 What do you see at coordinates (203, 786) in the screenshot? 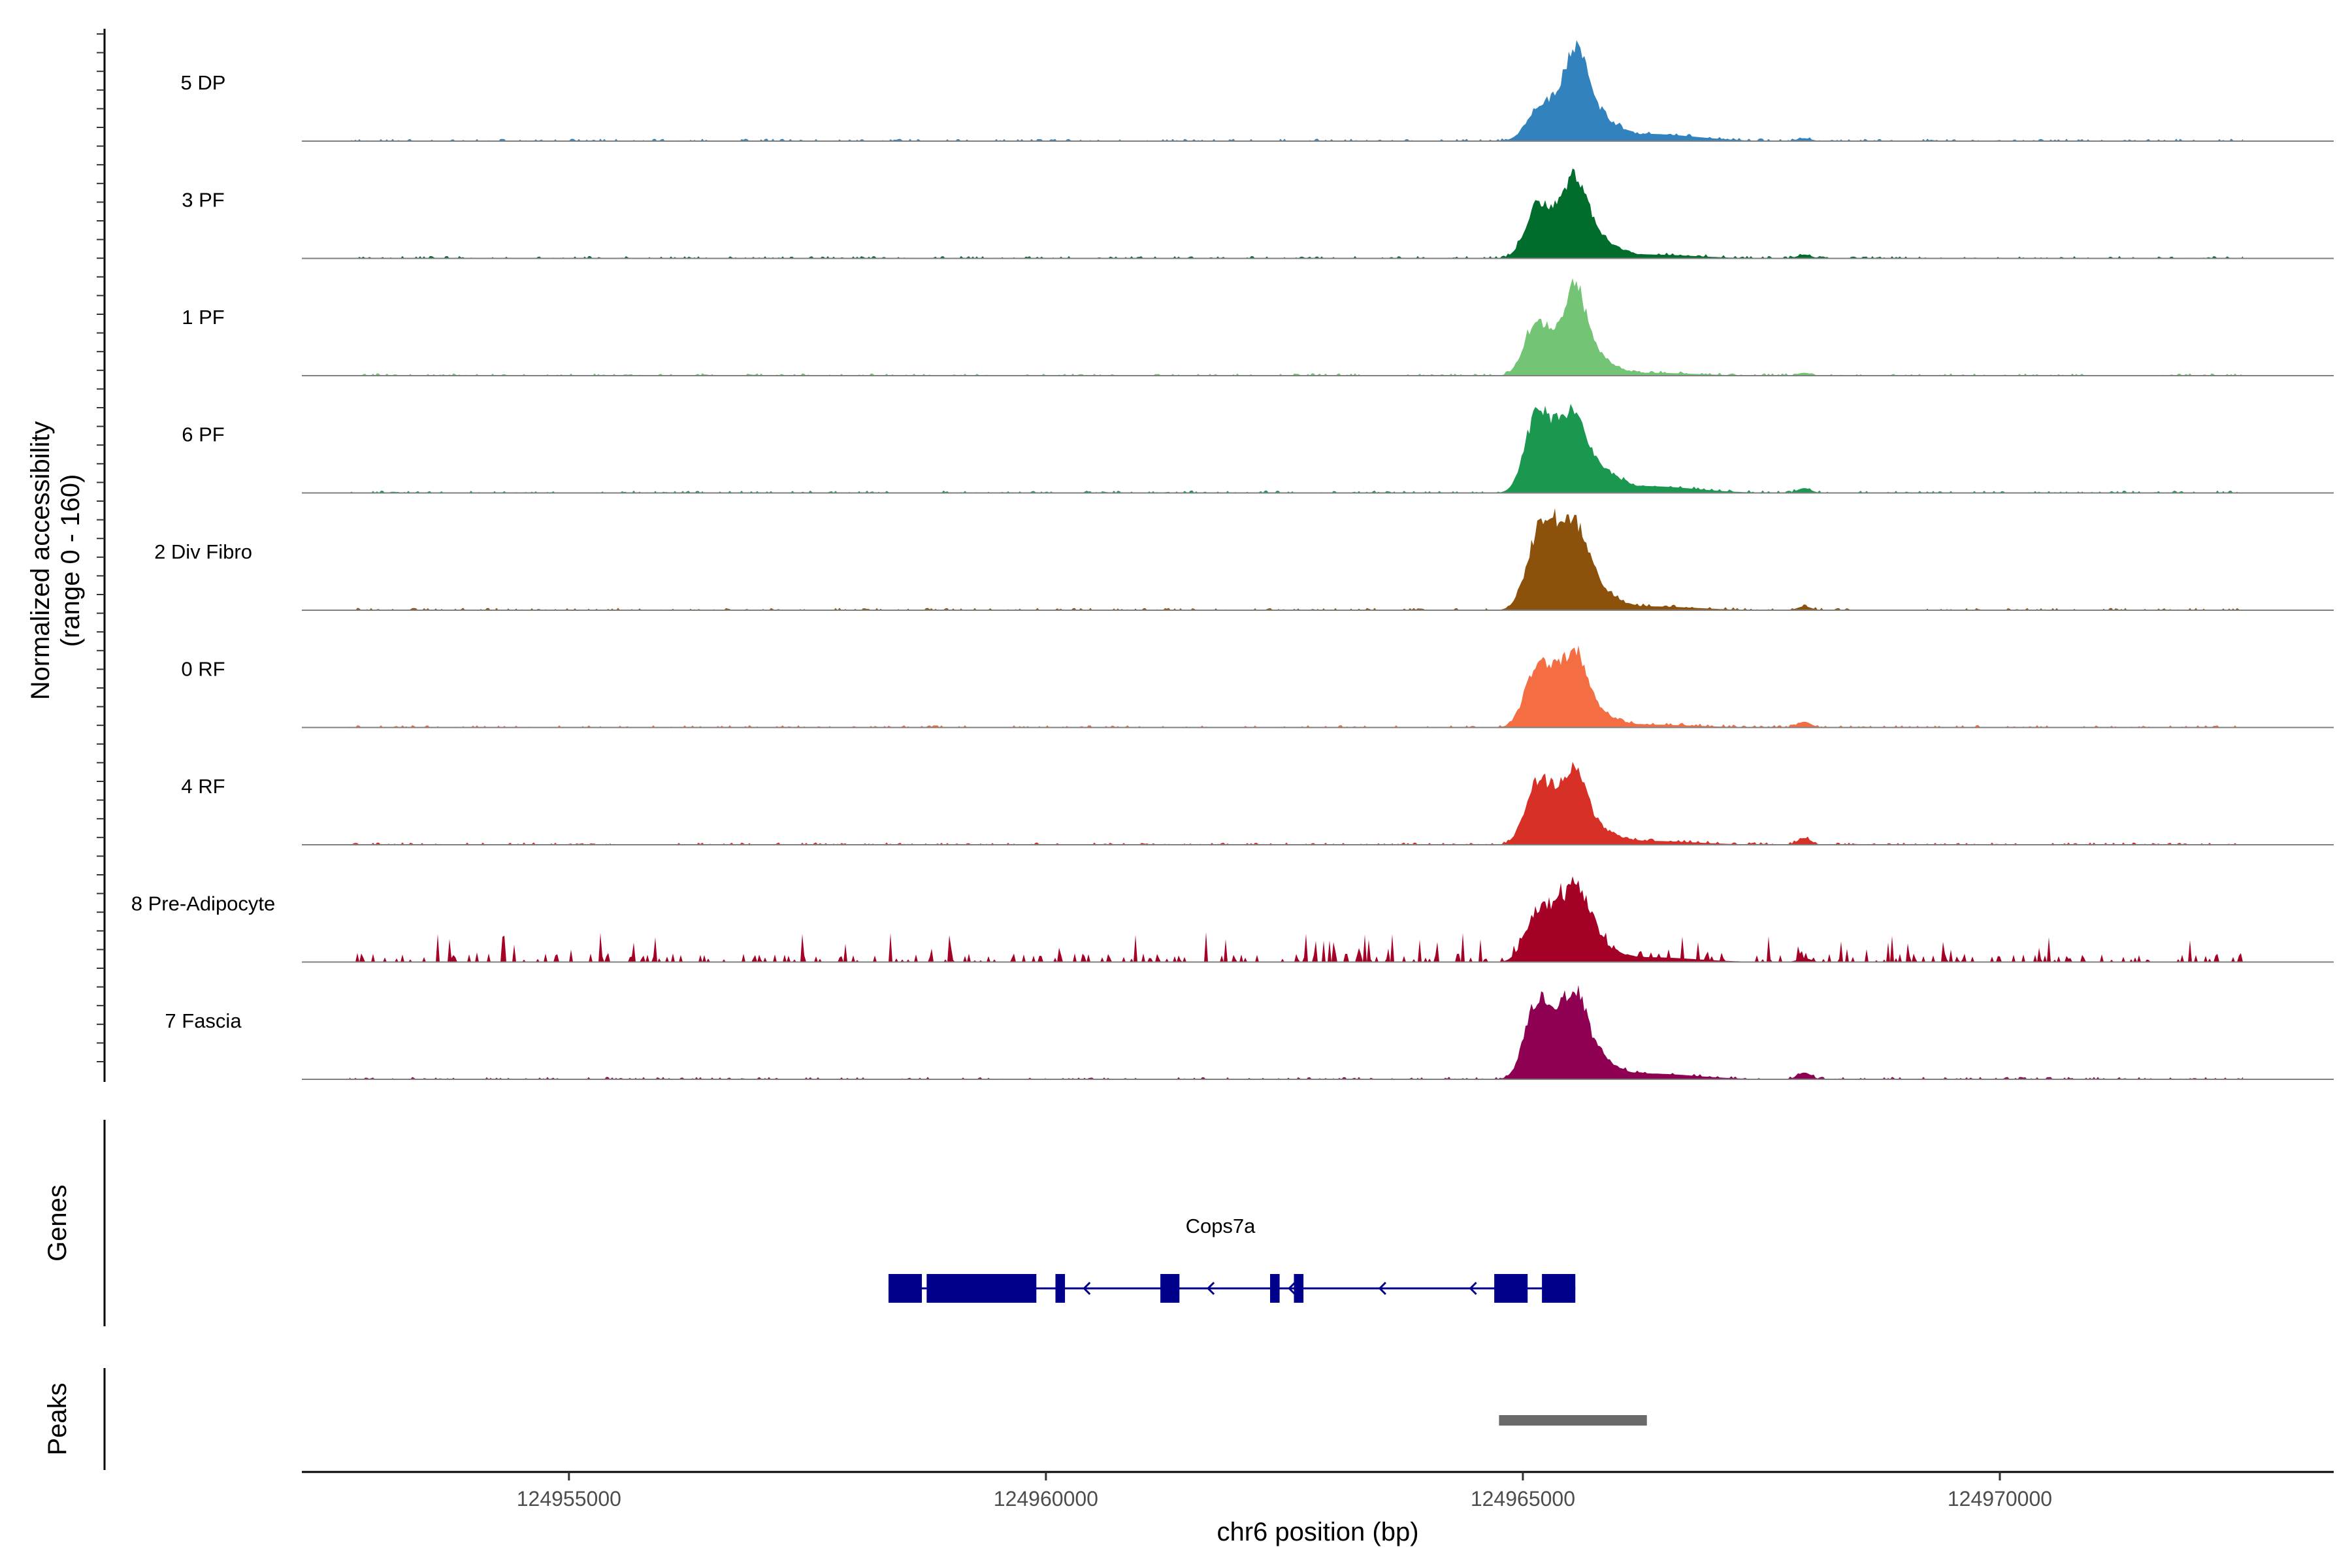
I see `track-label: 4 RF` at bounding box center [203, 786].